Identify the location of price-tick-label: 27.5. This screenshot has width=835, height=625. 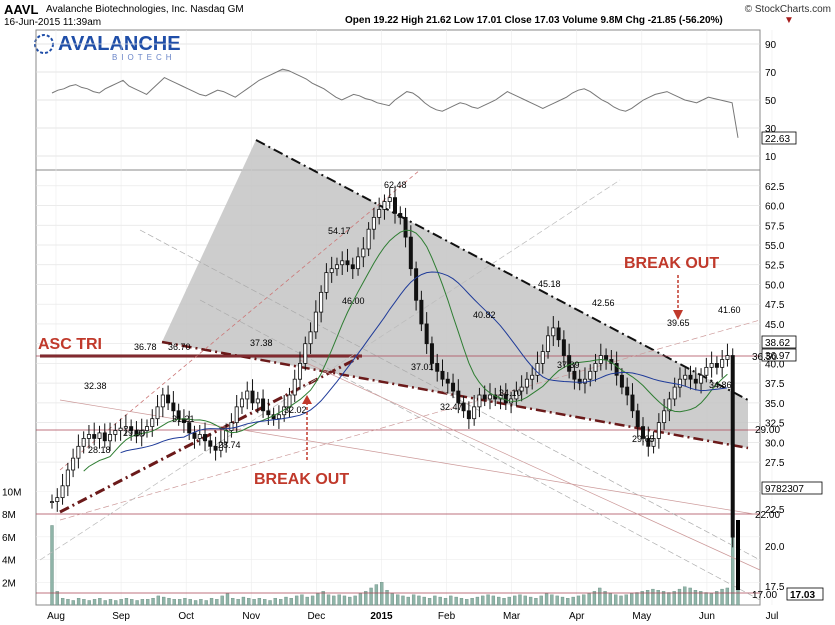
(775, 463).